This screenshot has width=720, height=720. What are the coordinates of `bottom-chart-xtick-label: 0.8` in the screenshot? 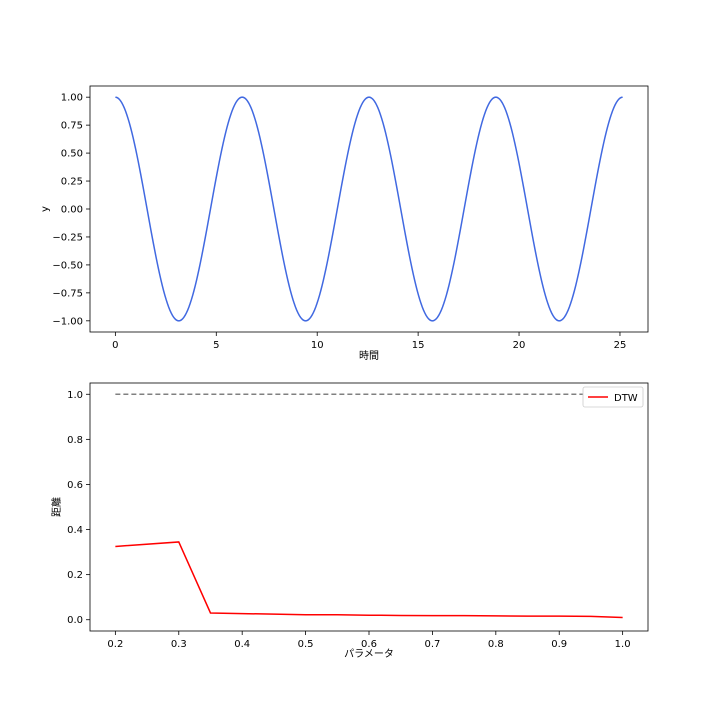 It's located at (496, 644).